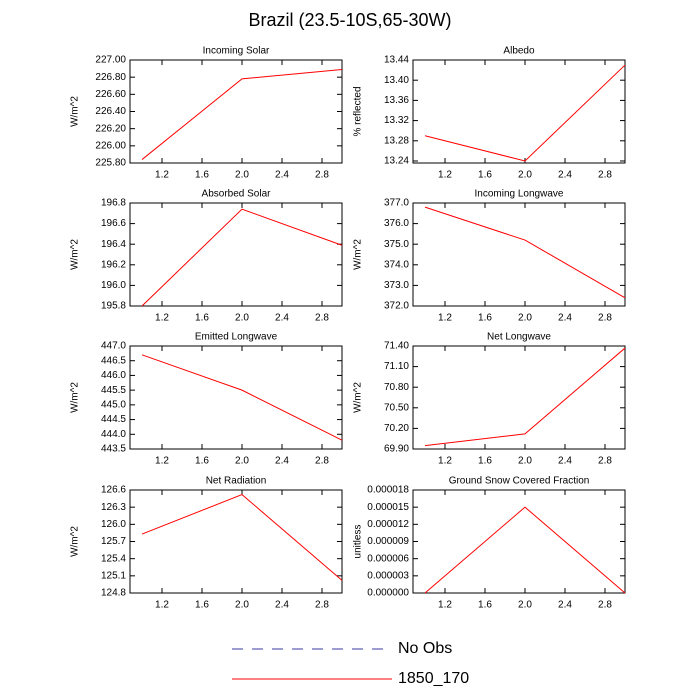 This screenshot has width=700, height=700. I want to click on y-tick-label: 196.8, so click(113, 203).